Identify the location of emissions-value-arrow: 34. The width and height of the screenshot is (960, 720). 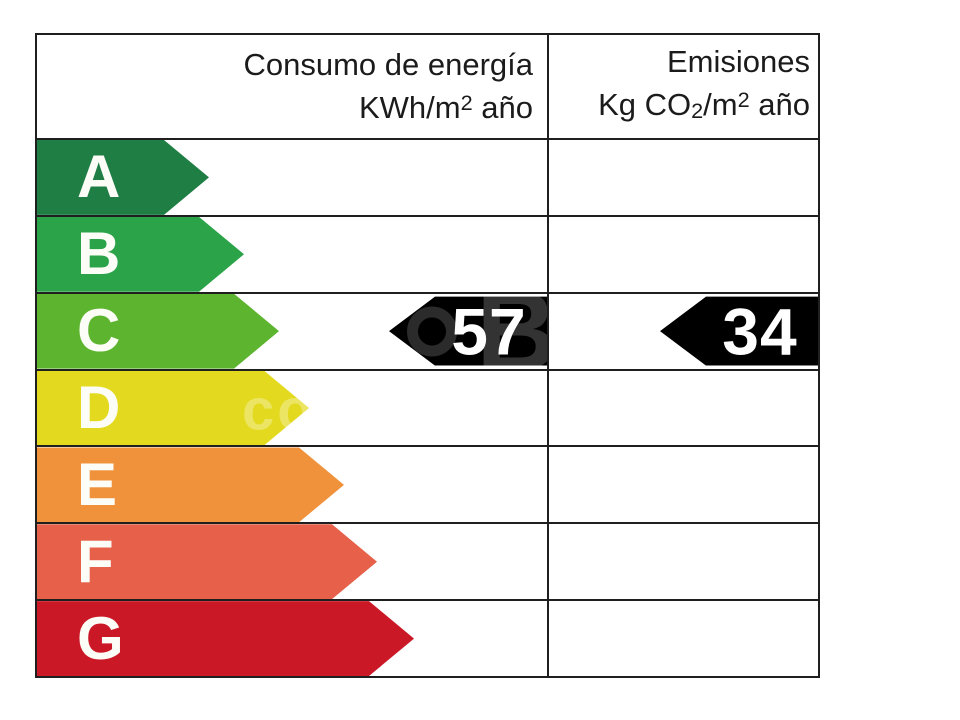
(739, 331).